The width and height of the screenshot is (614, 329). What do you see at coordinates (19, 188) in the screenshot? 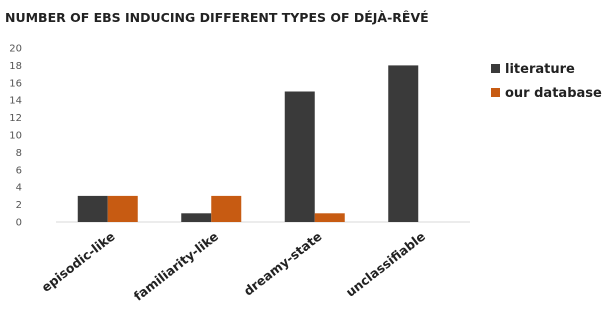
I see `y-tick-label: 4` at bounding box center [19, 188].